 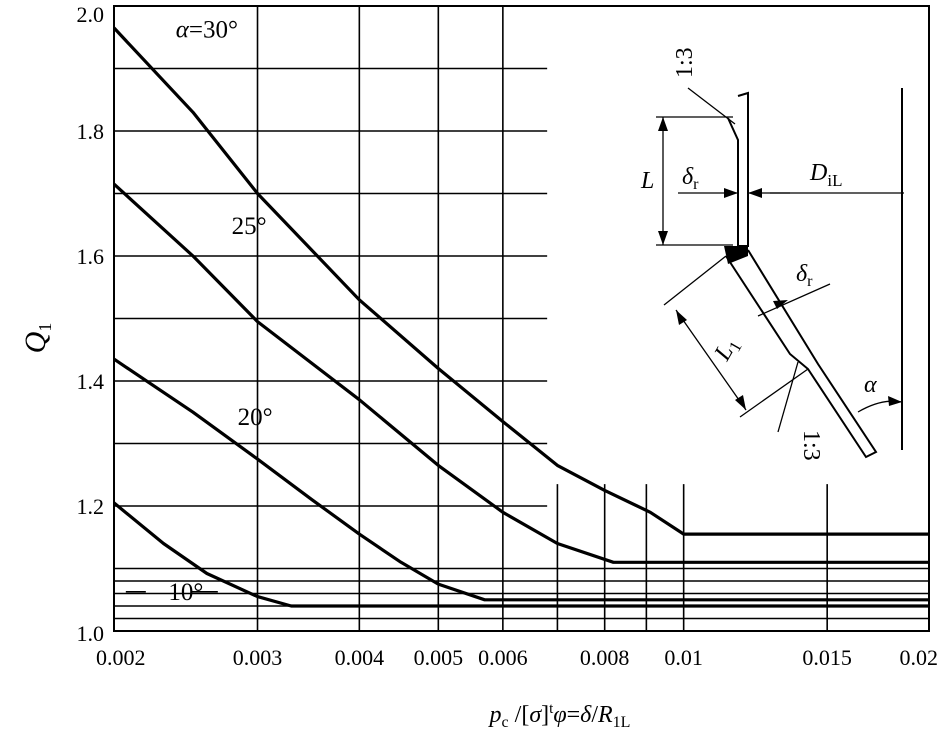 What do you see at coordinates (255, 417) in the screenshot?
I see `curve-label-2: 20°` at bounding box center [255, 417].